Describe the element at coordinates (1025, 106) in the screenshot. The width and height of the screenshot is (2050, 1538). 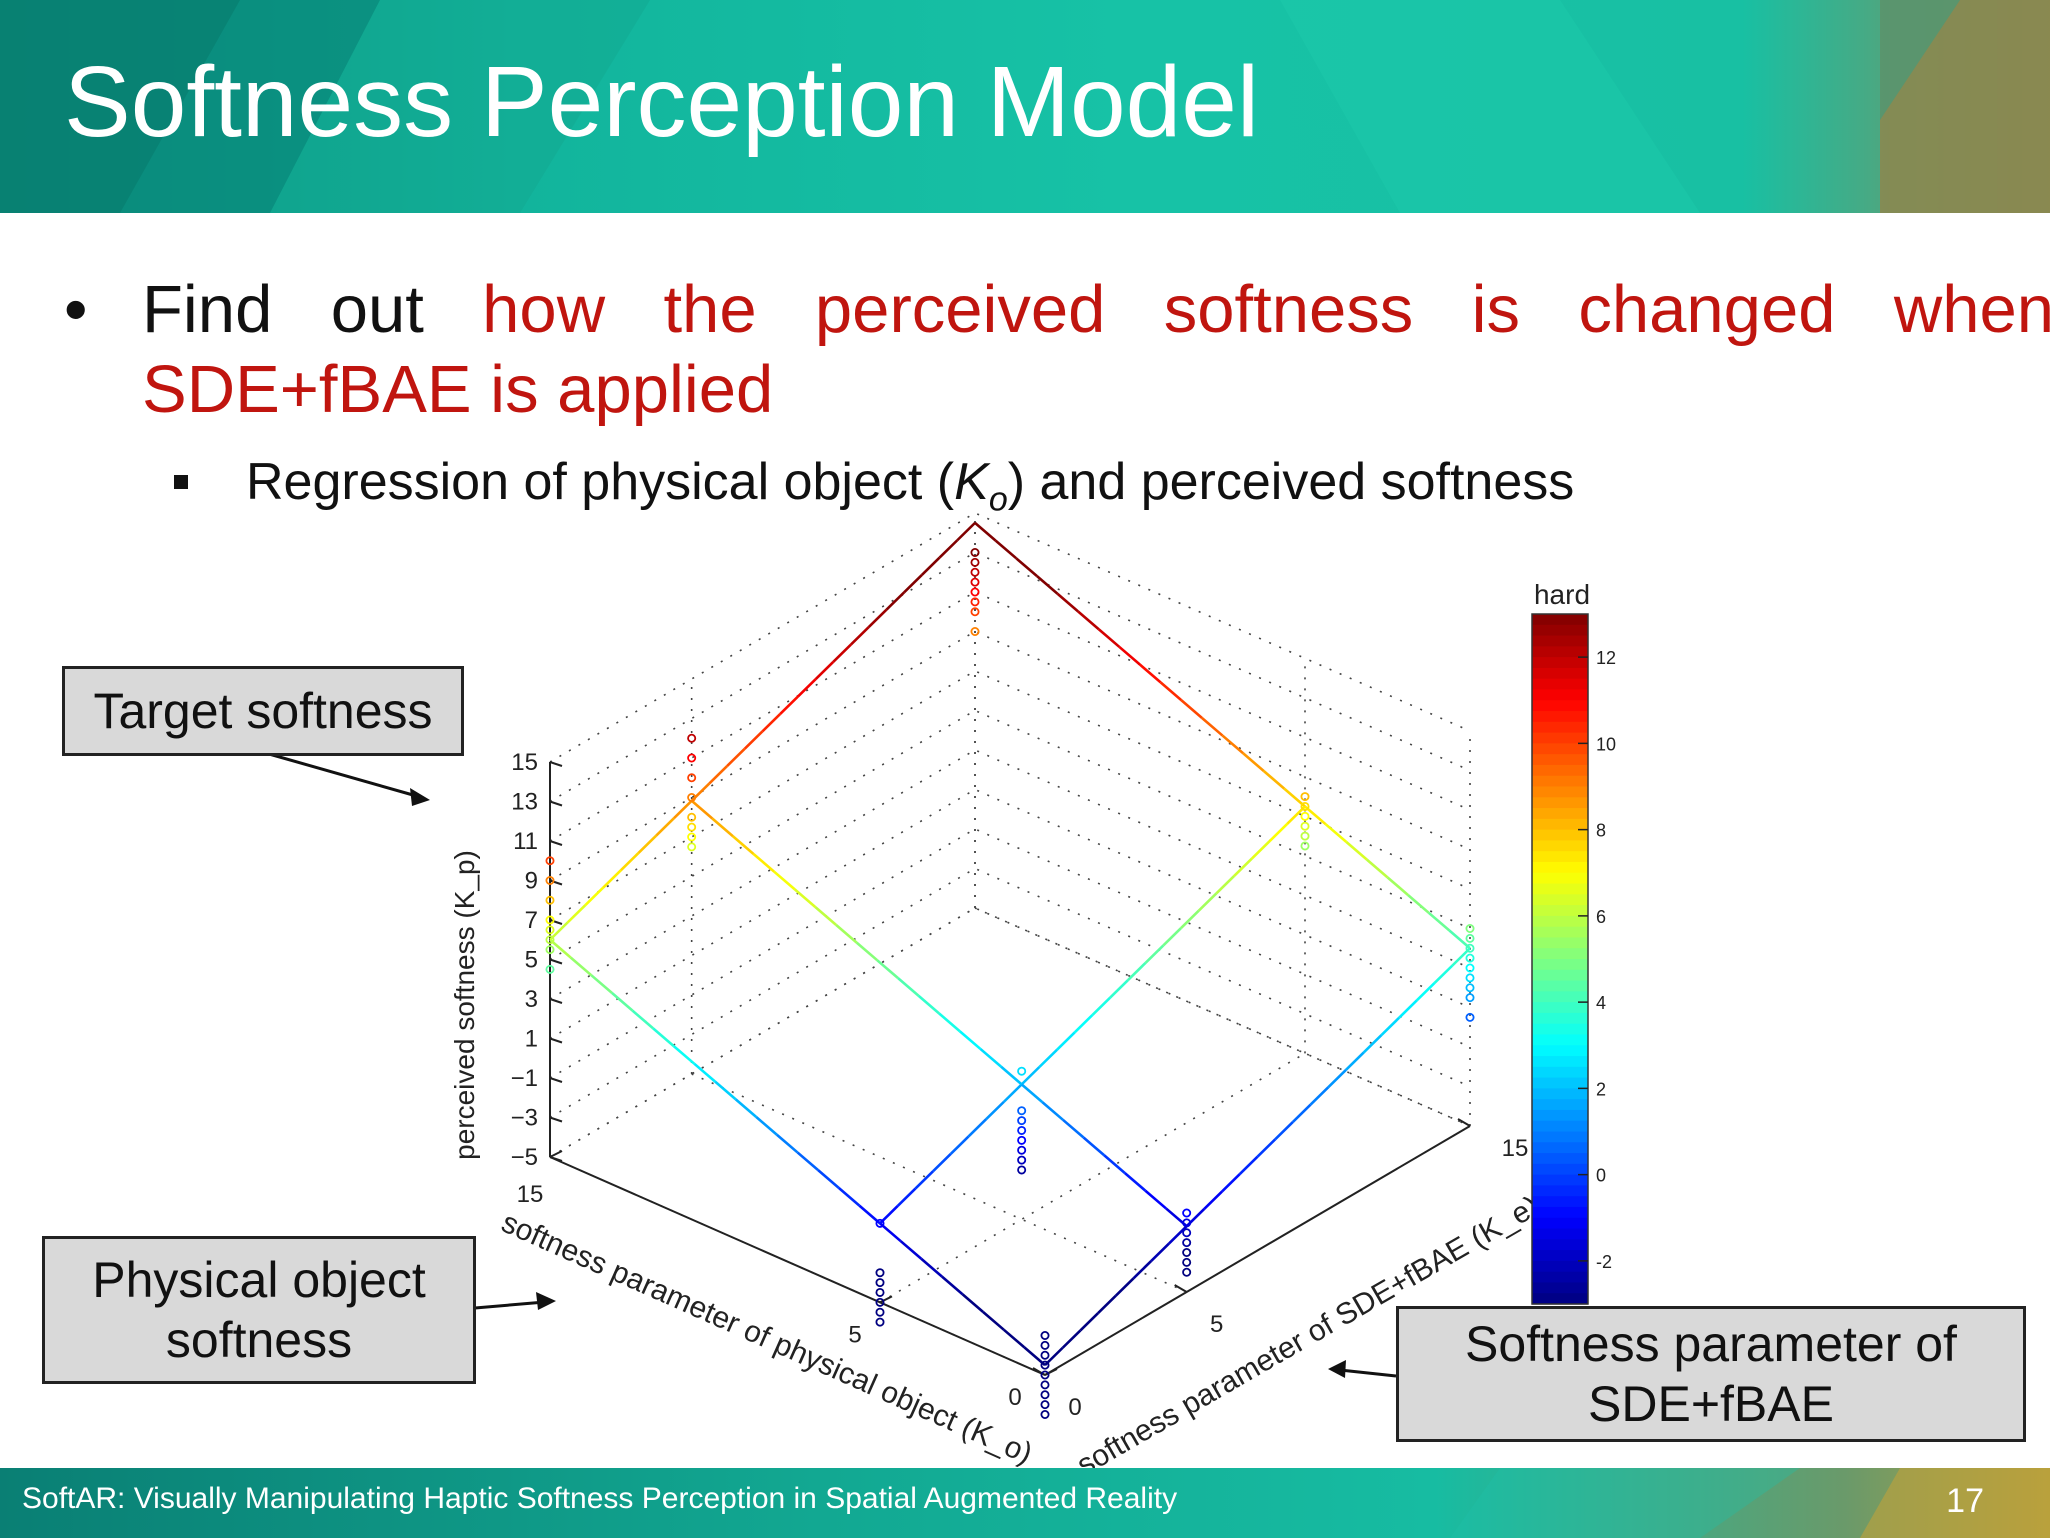
I see `slide-header: Softness Perception Model` at that location.